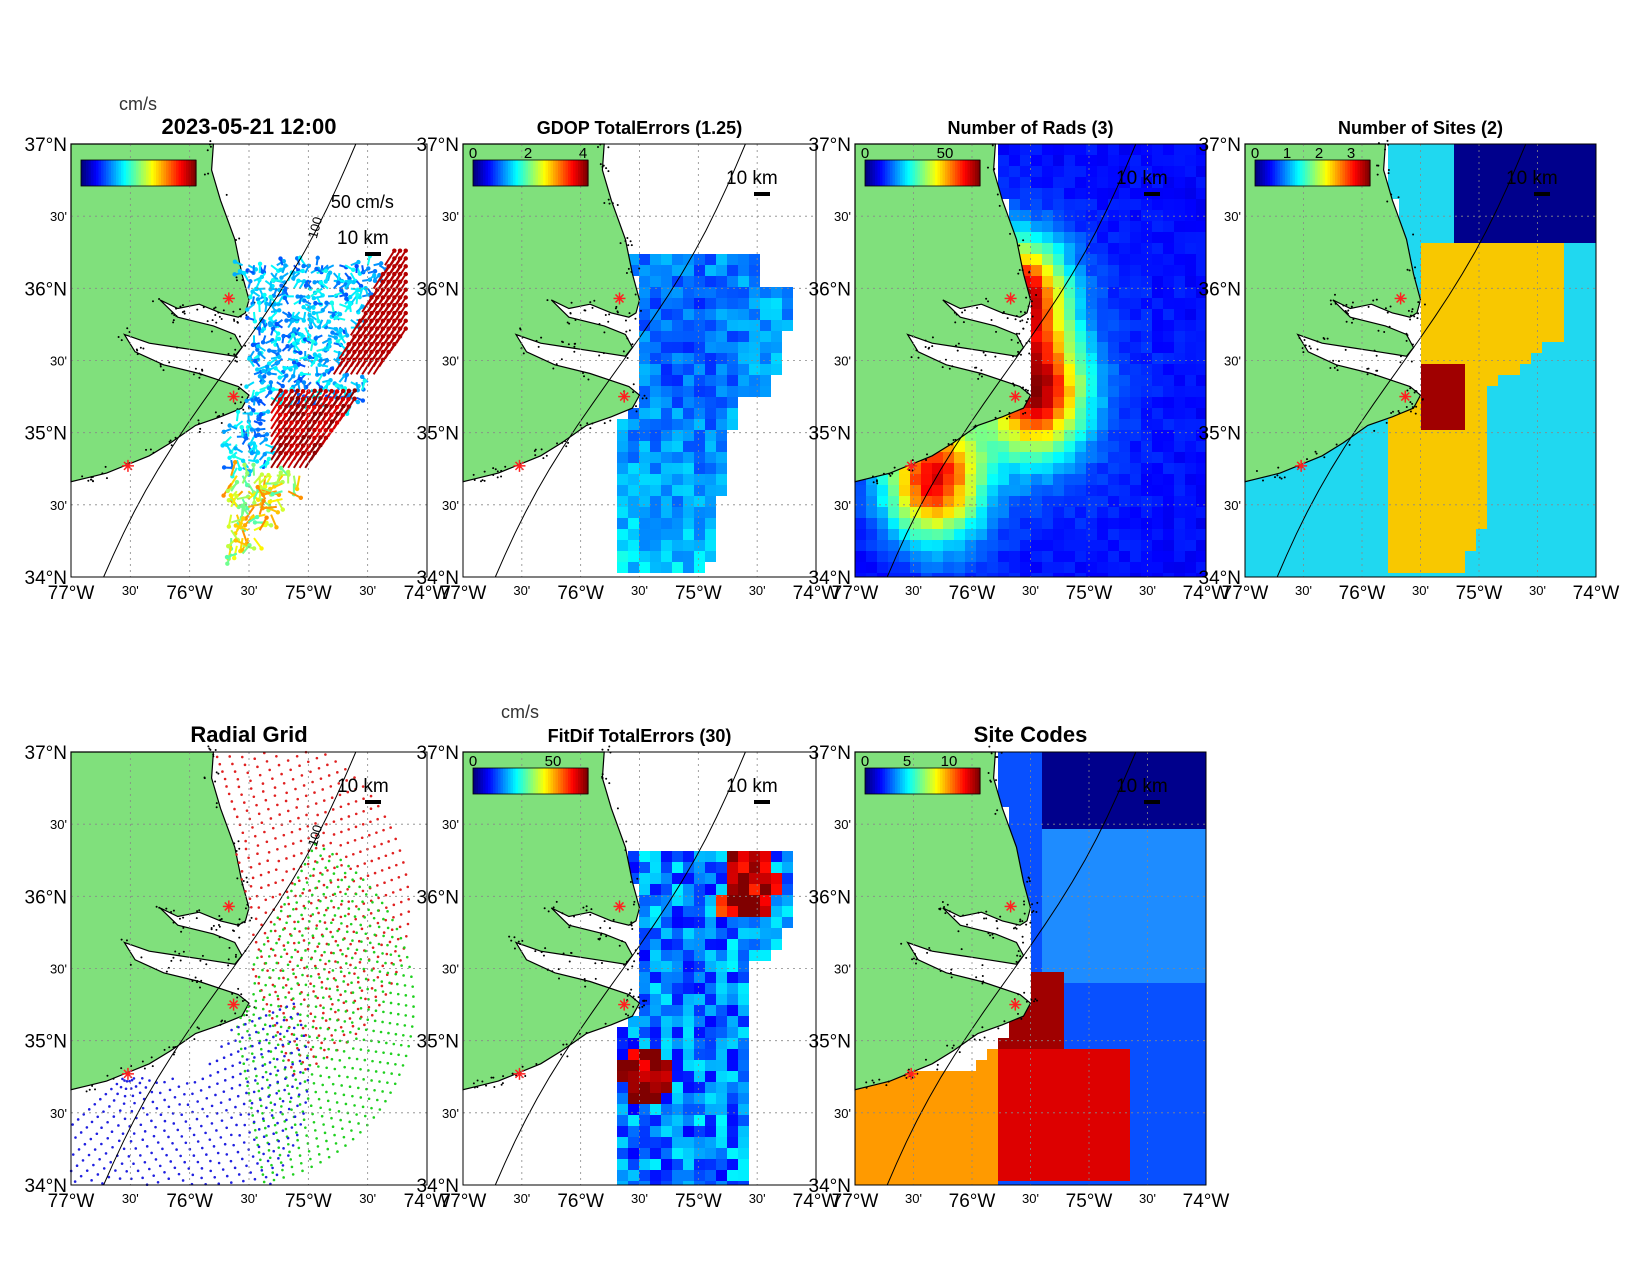  Describe the element at coordinates (1420, 590) in the screenshot. I see `lon-label: 30'` at that location.